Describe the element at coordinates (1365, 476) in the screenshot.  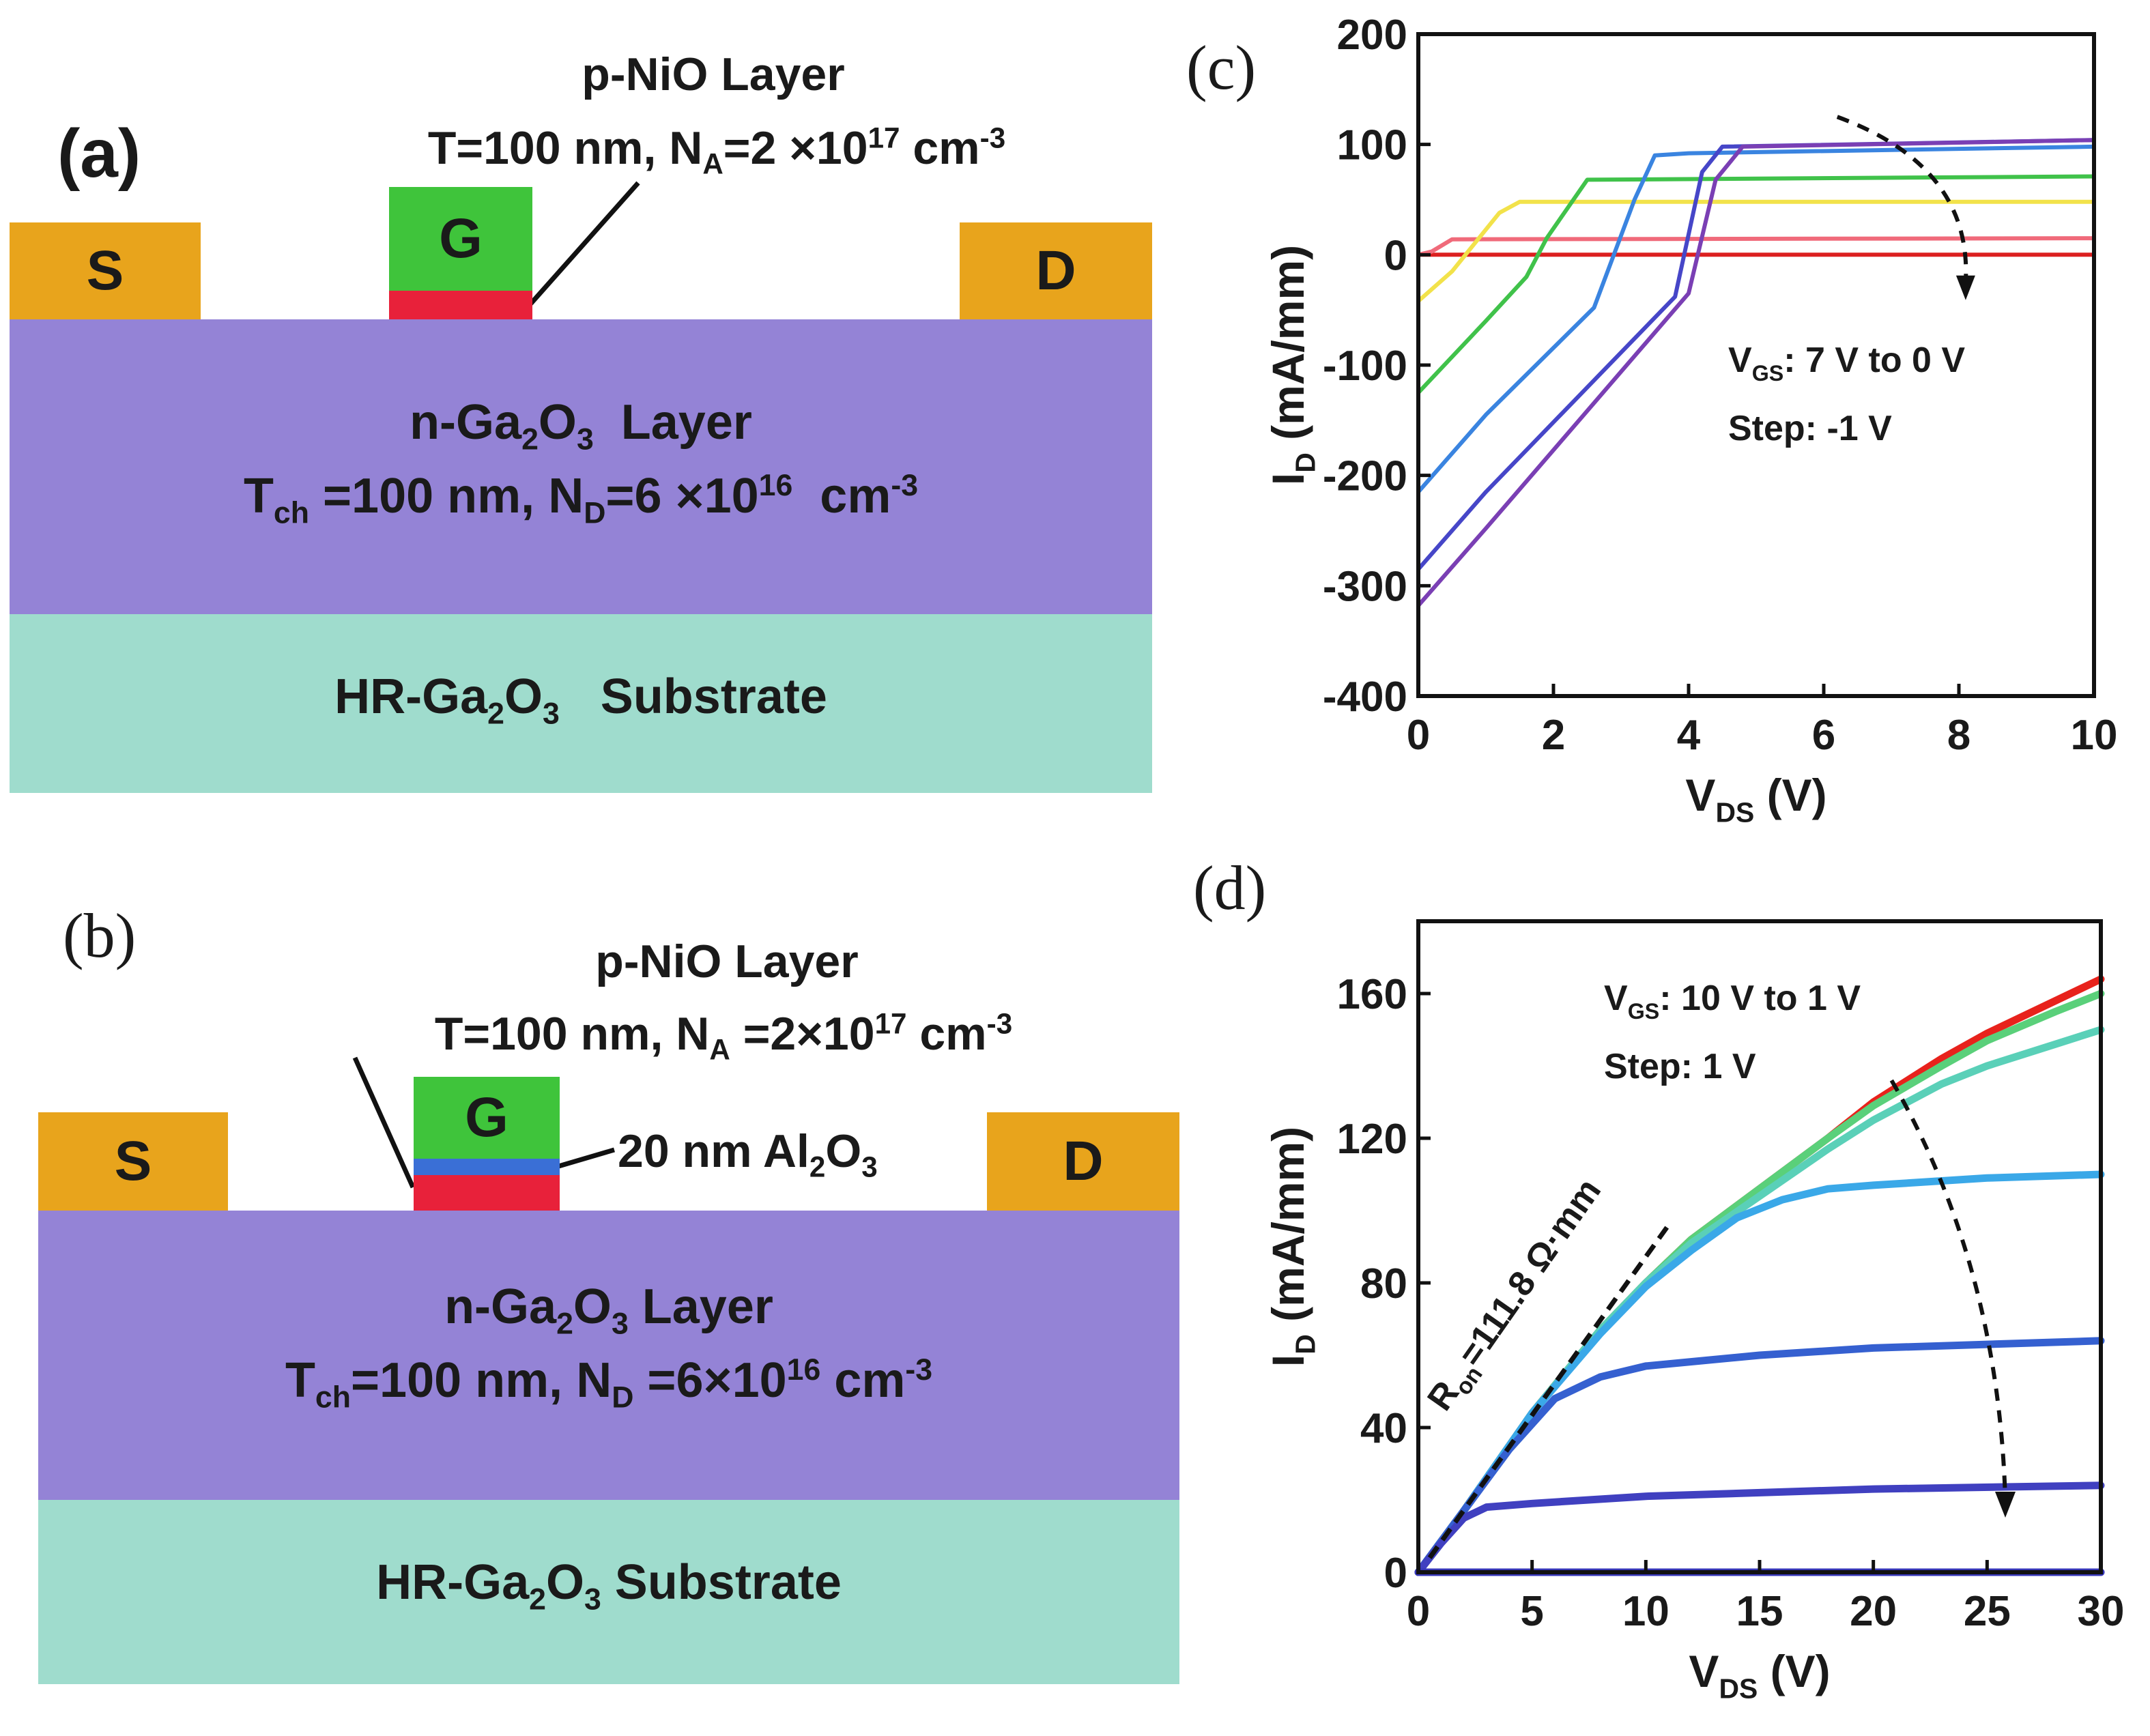
I see `chart-c-ytick-label: -200` at that location.